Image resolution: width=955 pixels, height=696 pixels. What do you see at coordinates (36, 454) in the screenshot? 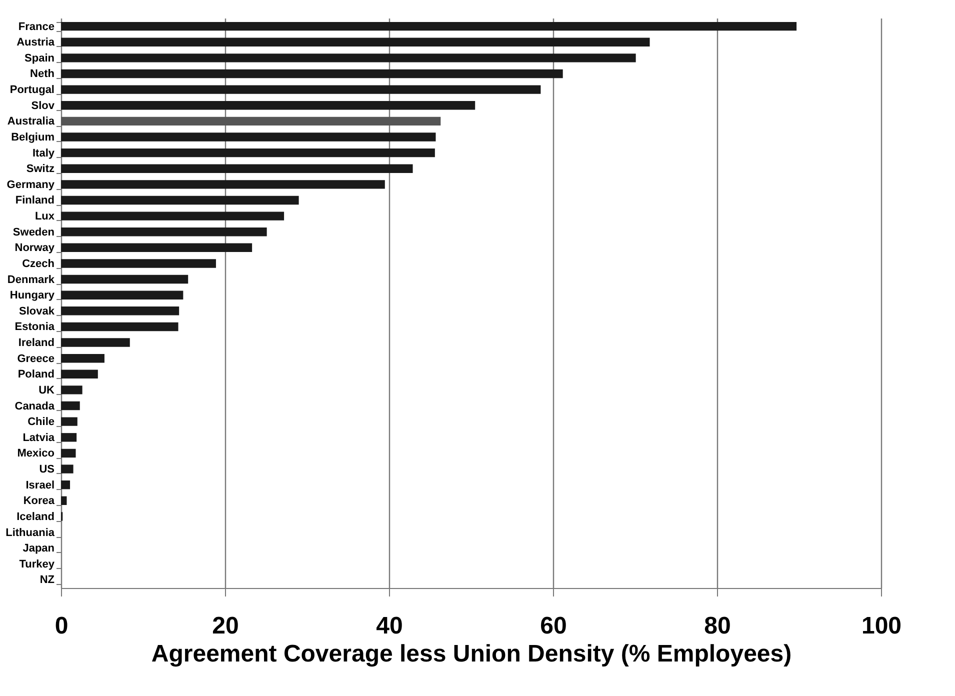
I see `y-tick-label: Mexico` at bounding box center [36, 454].